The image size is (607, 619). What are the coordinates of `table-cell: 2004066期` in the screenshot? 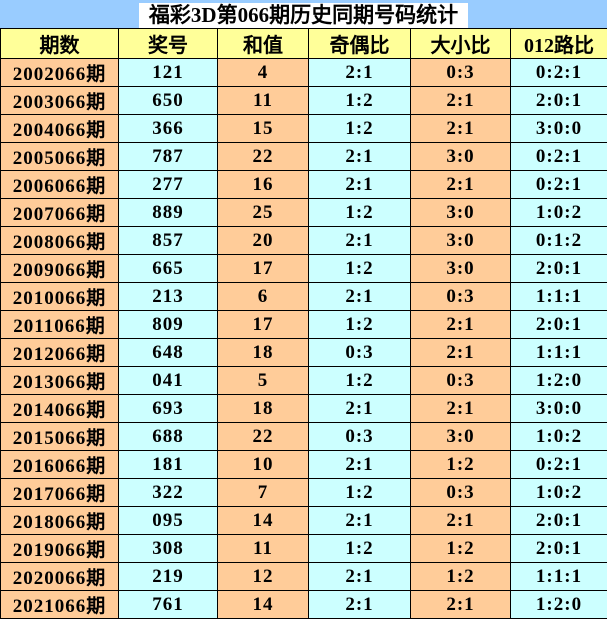 It's located at (60, 129).